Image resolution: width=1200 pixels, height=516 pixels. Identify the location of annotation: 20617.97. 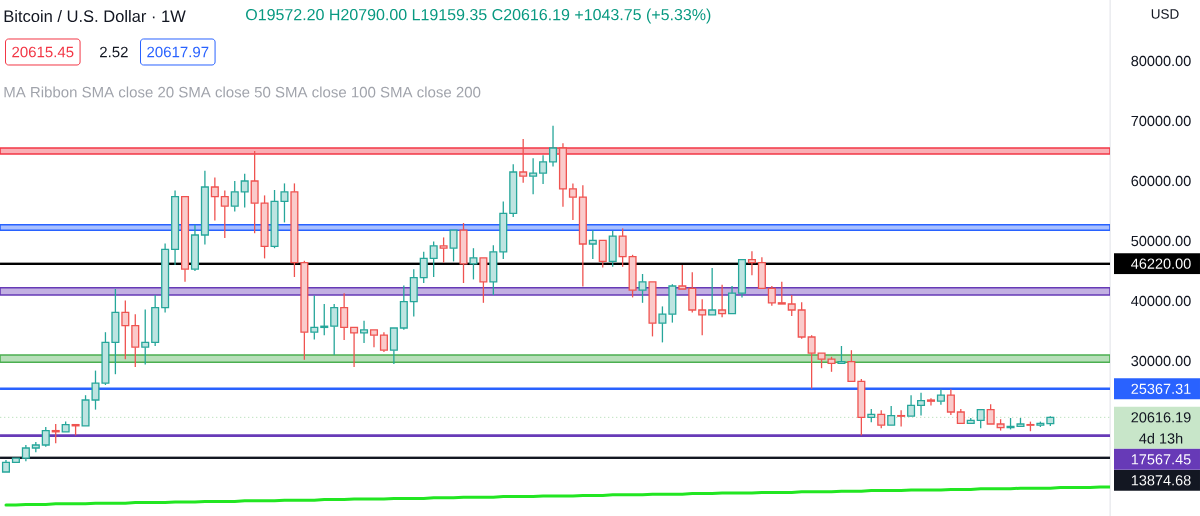
(178, 52).